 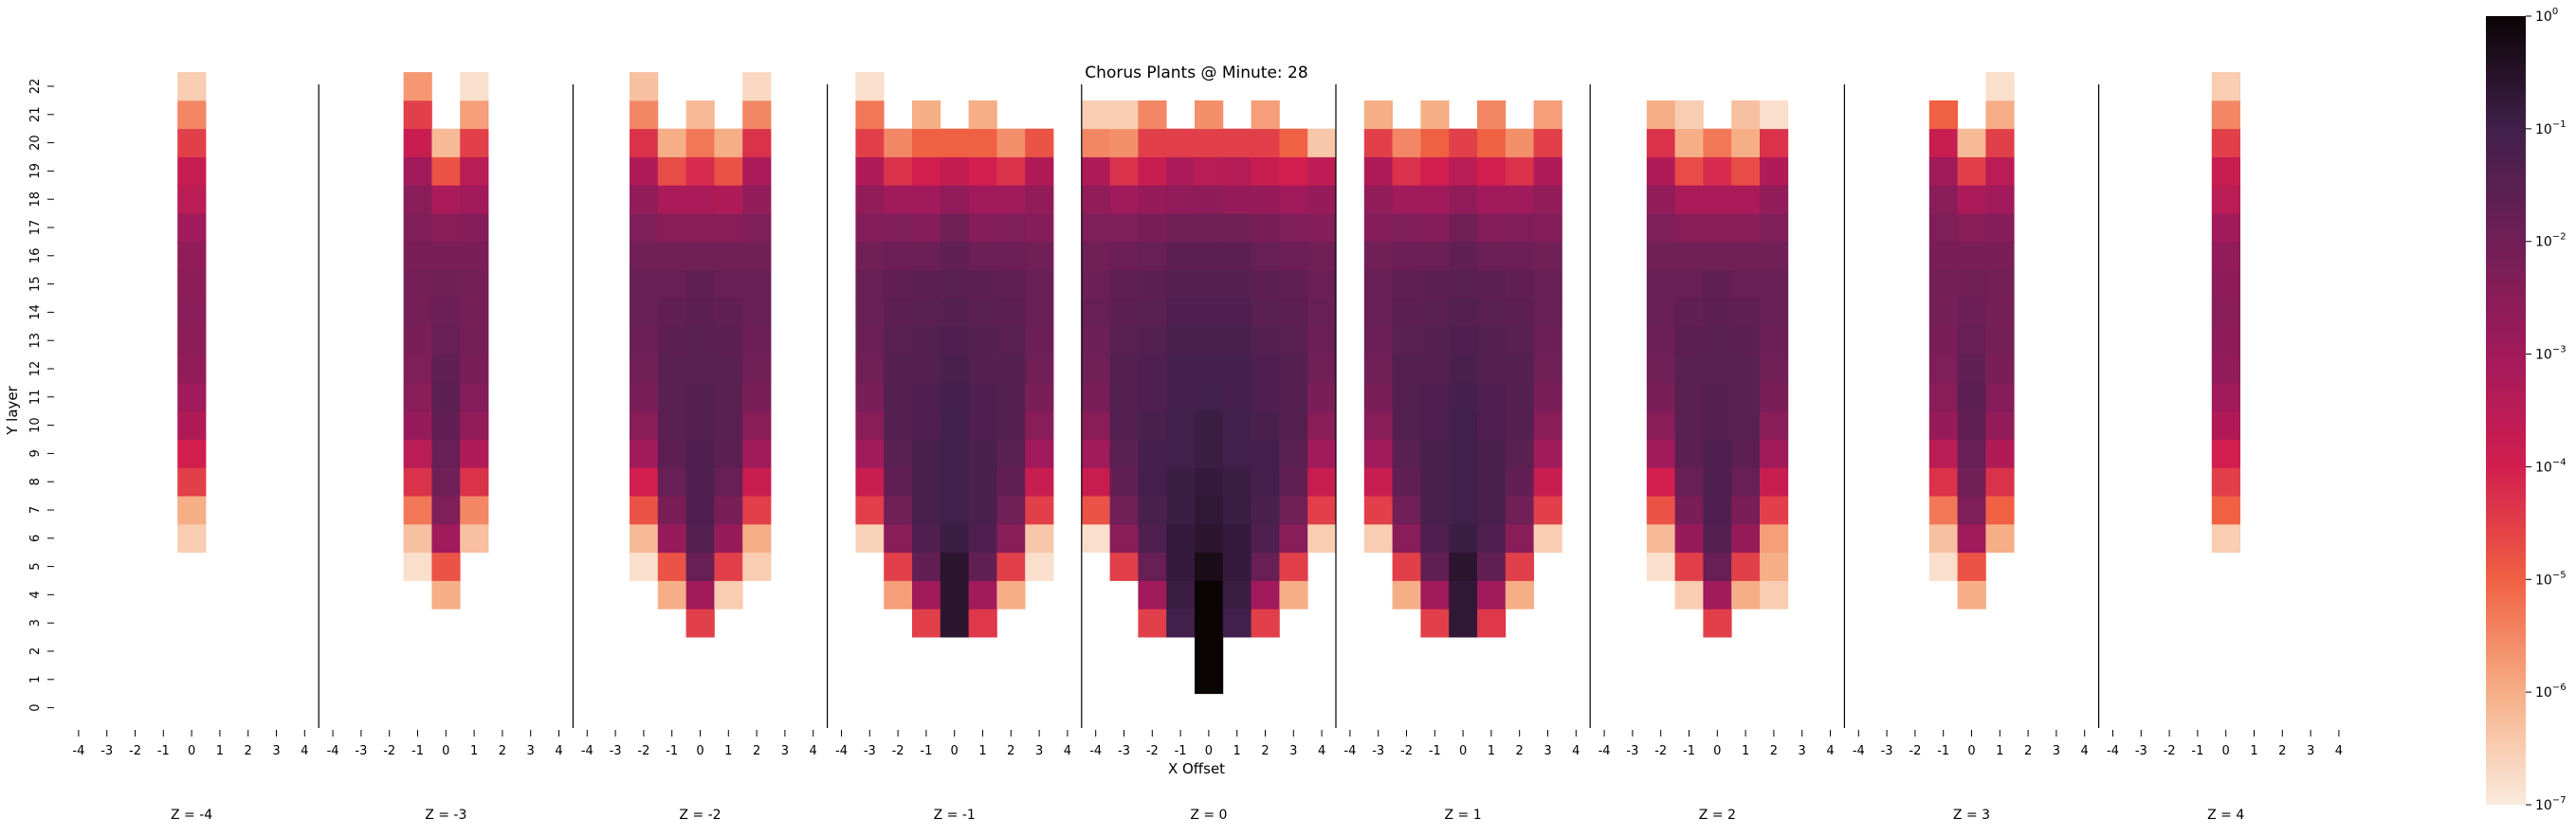 What do you see at coordinates (35, 623) in the screenshot?
I see `y-tick-label: 3` at bounding box center [35, 623].